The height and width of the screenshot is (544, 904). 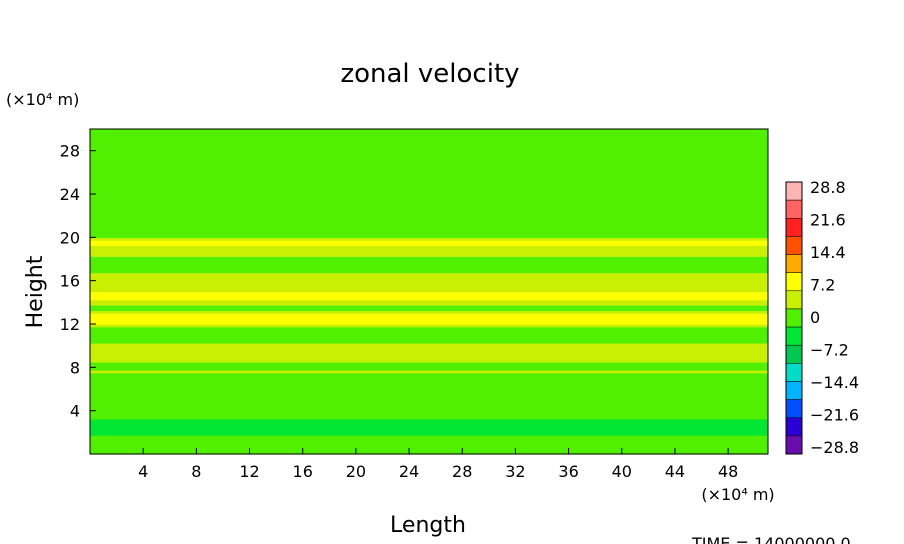 What do you see at coordinates (728, 471) in the screenshot?
I see `x-tick-label: 48` at bounding box center [728, 471].